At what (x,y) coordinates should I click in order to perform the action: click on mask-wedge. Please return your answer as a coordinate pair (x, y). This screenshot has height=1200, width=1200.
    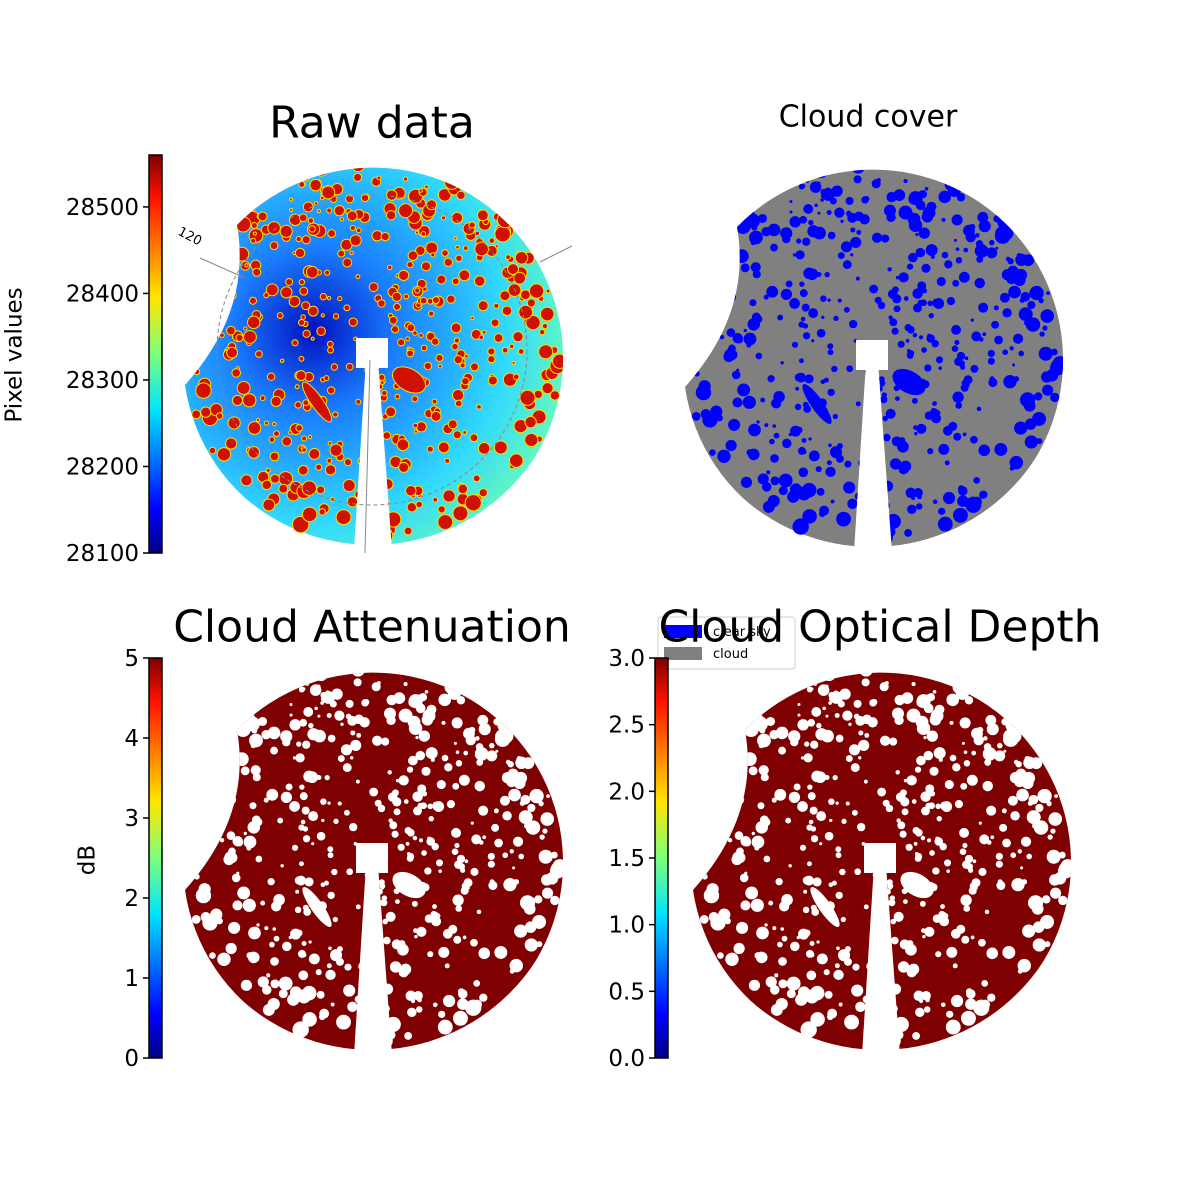
    Looking at the image, I should click on (373, 959).